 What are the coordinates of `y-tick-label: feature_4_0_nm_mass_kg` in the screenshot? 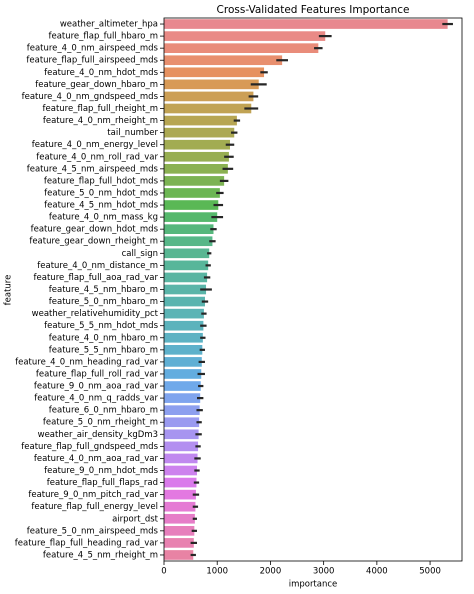 It's located at (103, 218).